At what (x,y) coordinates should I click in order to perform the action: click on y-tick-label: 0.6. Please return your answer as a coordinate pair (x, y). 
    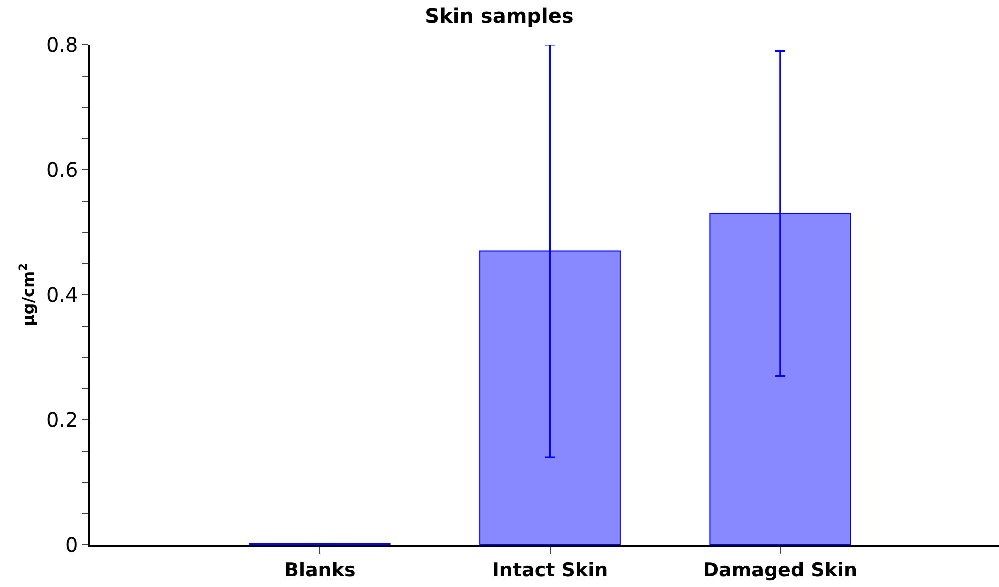
    Looking at the image, I should click on (62, 170).